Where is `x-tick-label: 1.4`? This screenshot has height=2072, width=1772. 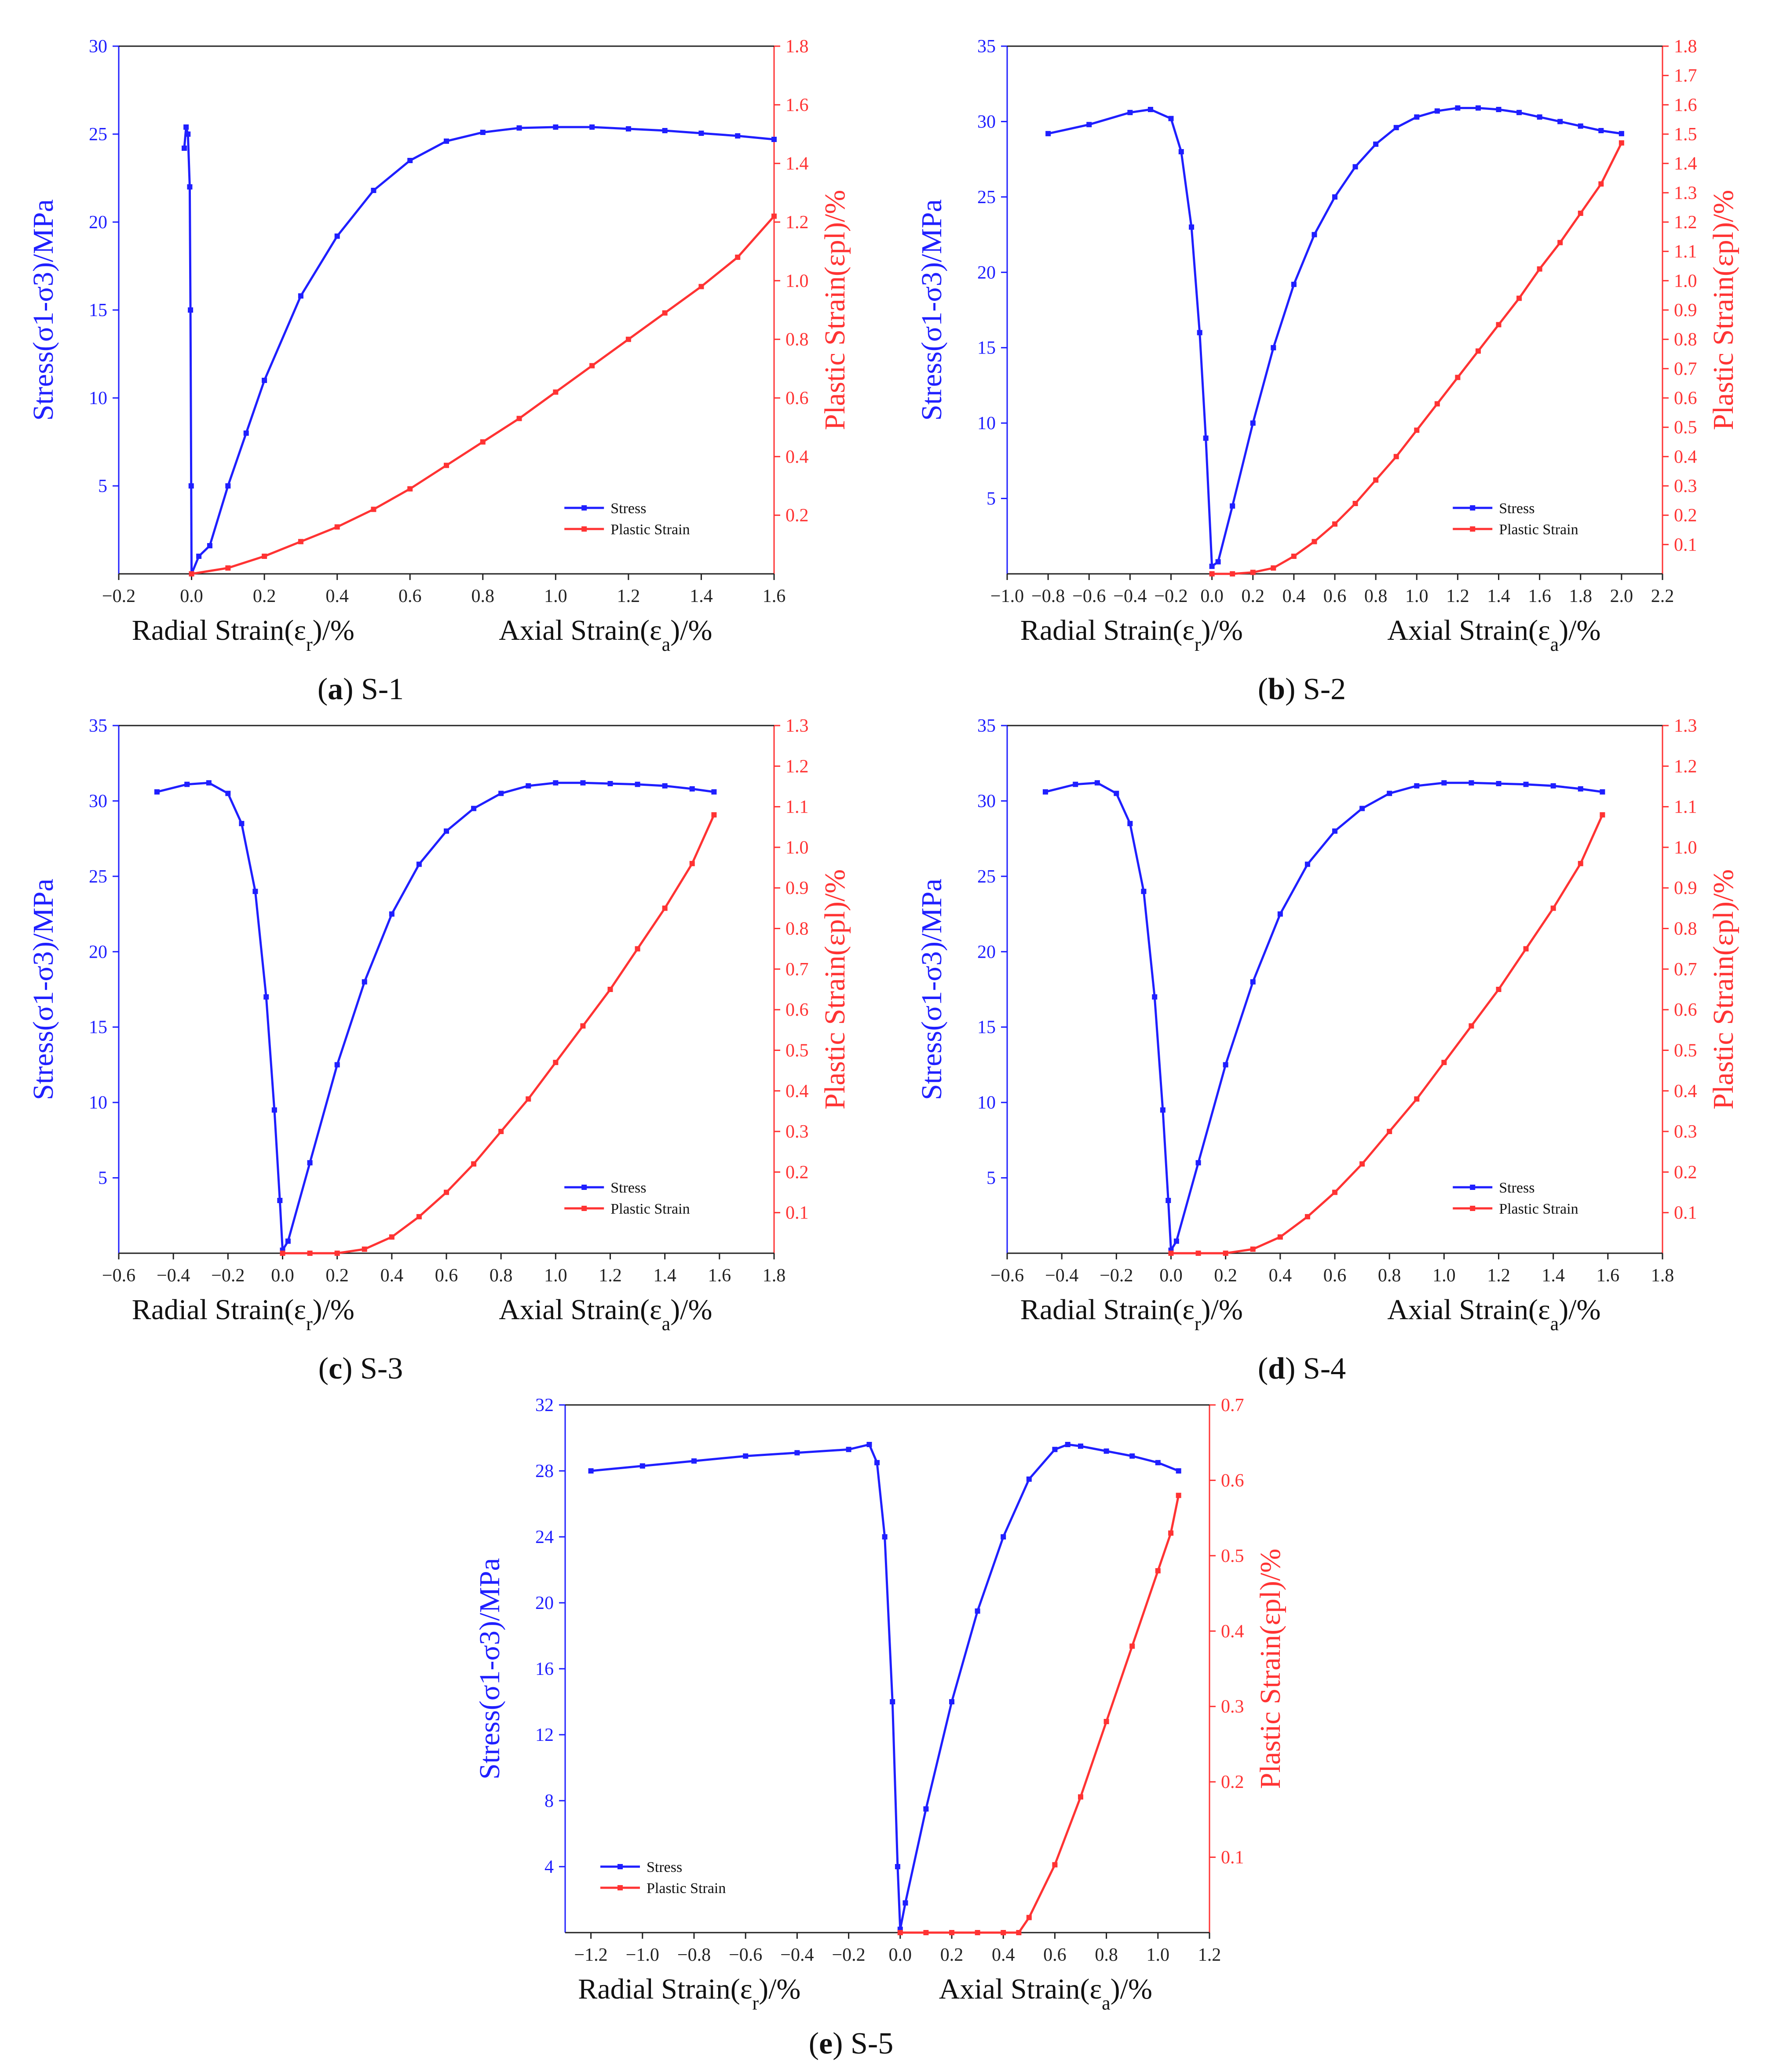
x-tick-label: 1.4 is located at coordinates (1498, 596).